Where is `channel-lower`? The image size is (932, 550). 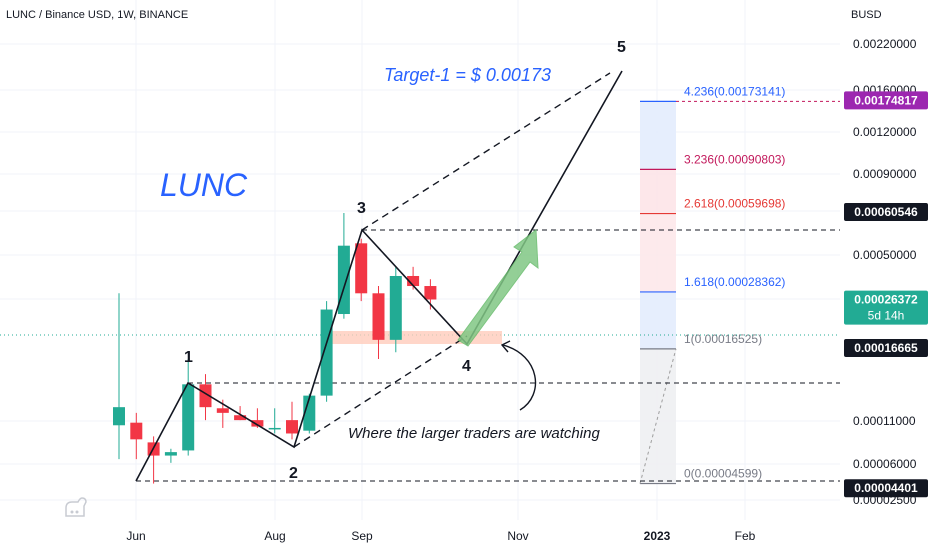
channel-lower is located at coordinates (380, 391).